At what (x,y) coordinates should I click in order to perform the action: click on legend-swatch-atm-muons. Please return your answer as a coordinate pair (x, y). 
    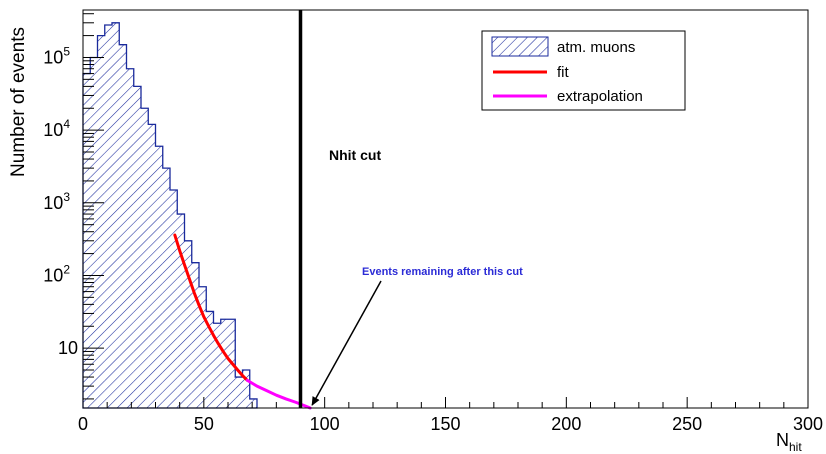
    Looking at the image, I should click on (520, 46).